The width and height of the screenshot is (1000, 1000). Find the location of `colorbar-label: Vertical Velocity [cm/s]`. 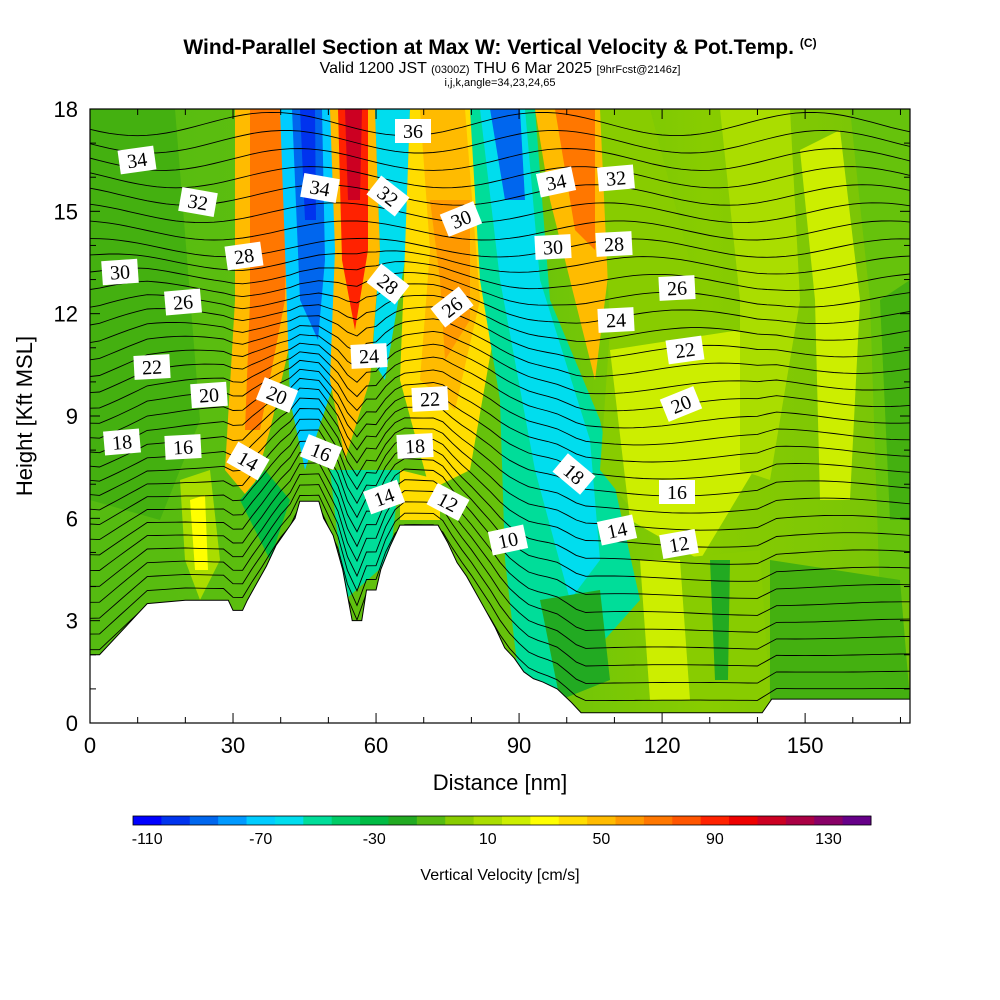

colorbar-label: Vertical Velocity [cm/s] is located at coordinates (499, 875).